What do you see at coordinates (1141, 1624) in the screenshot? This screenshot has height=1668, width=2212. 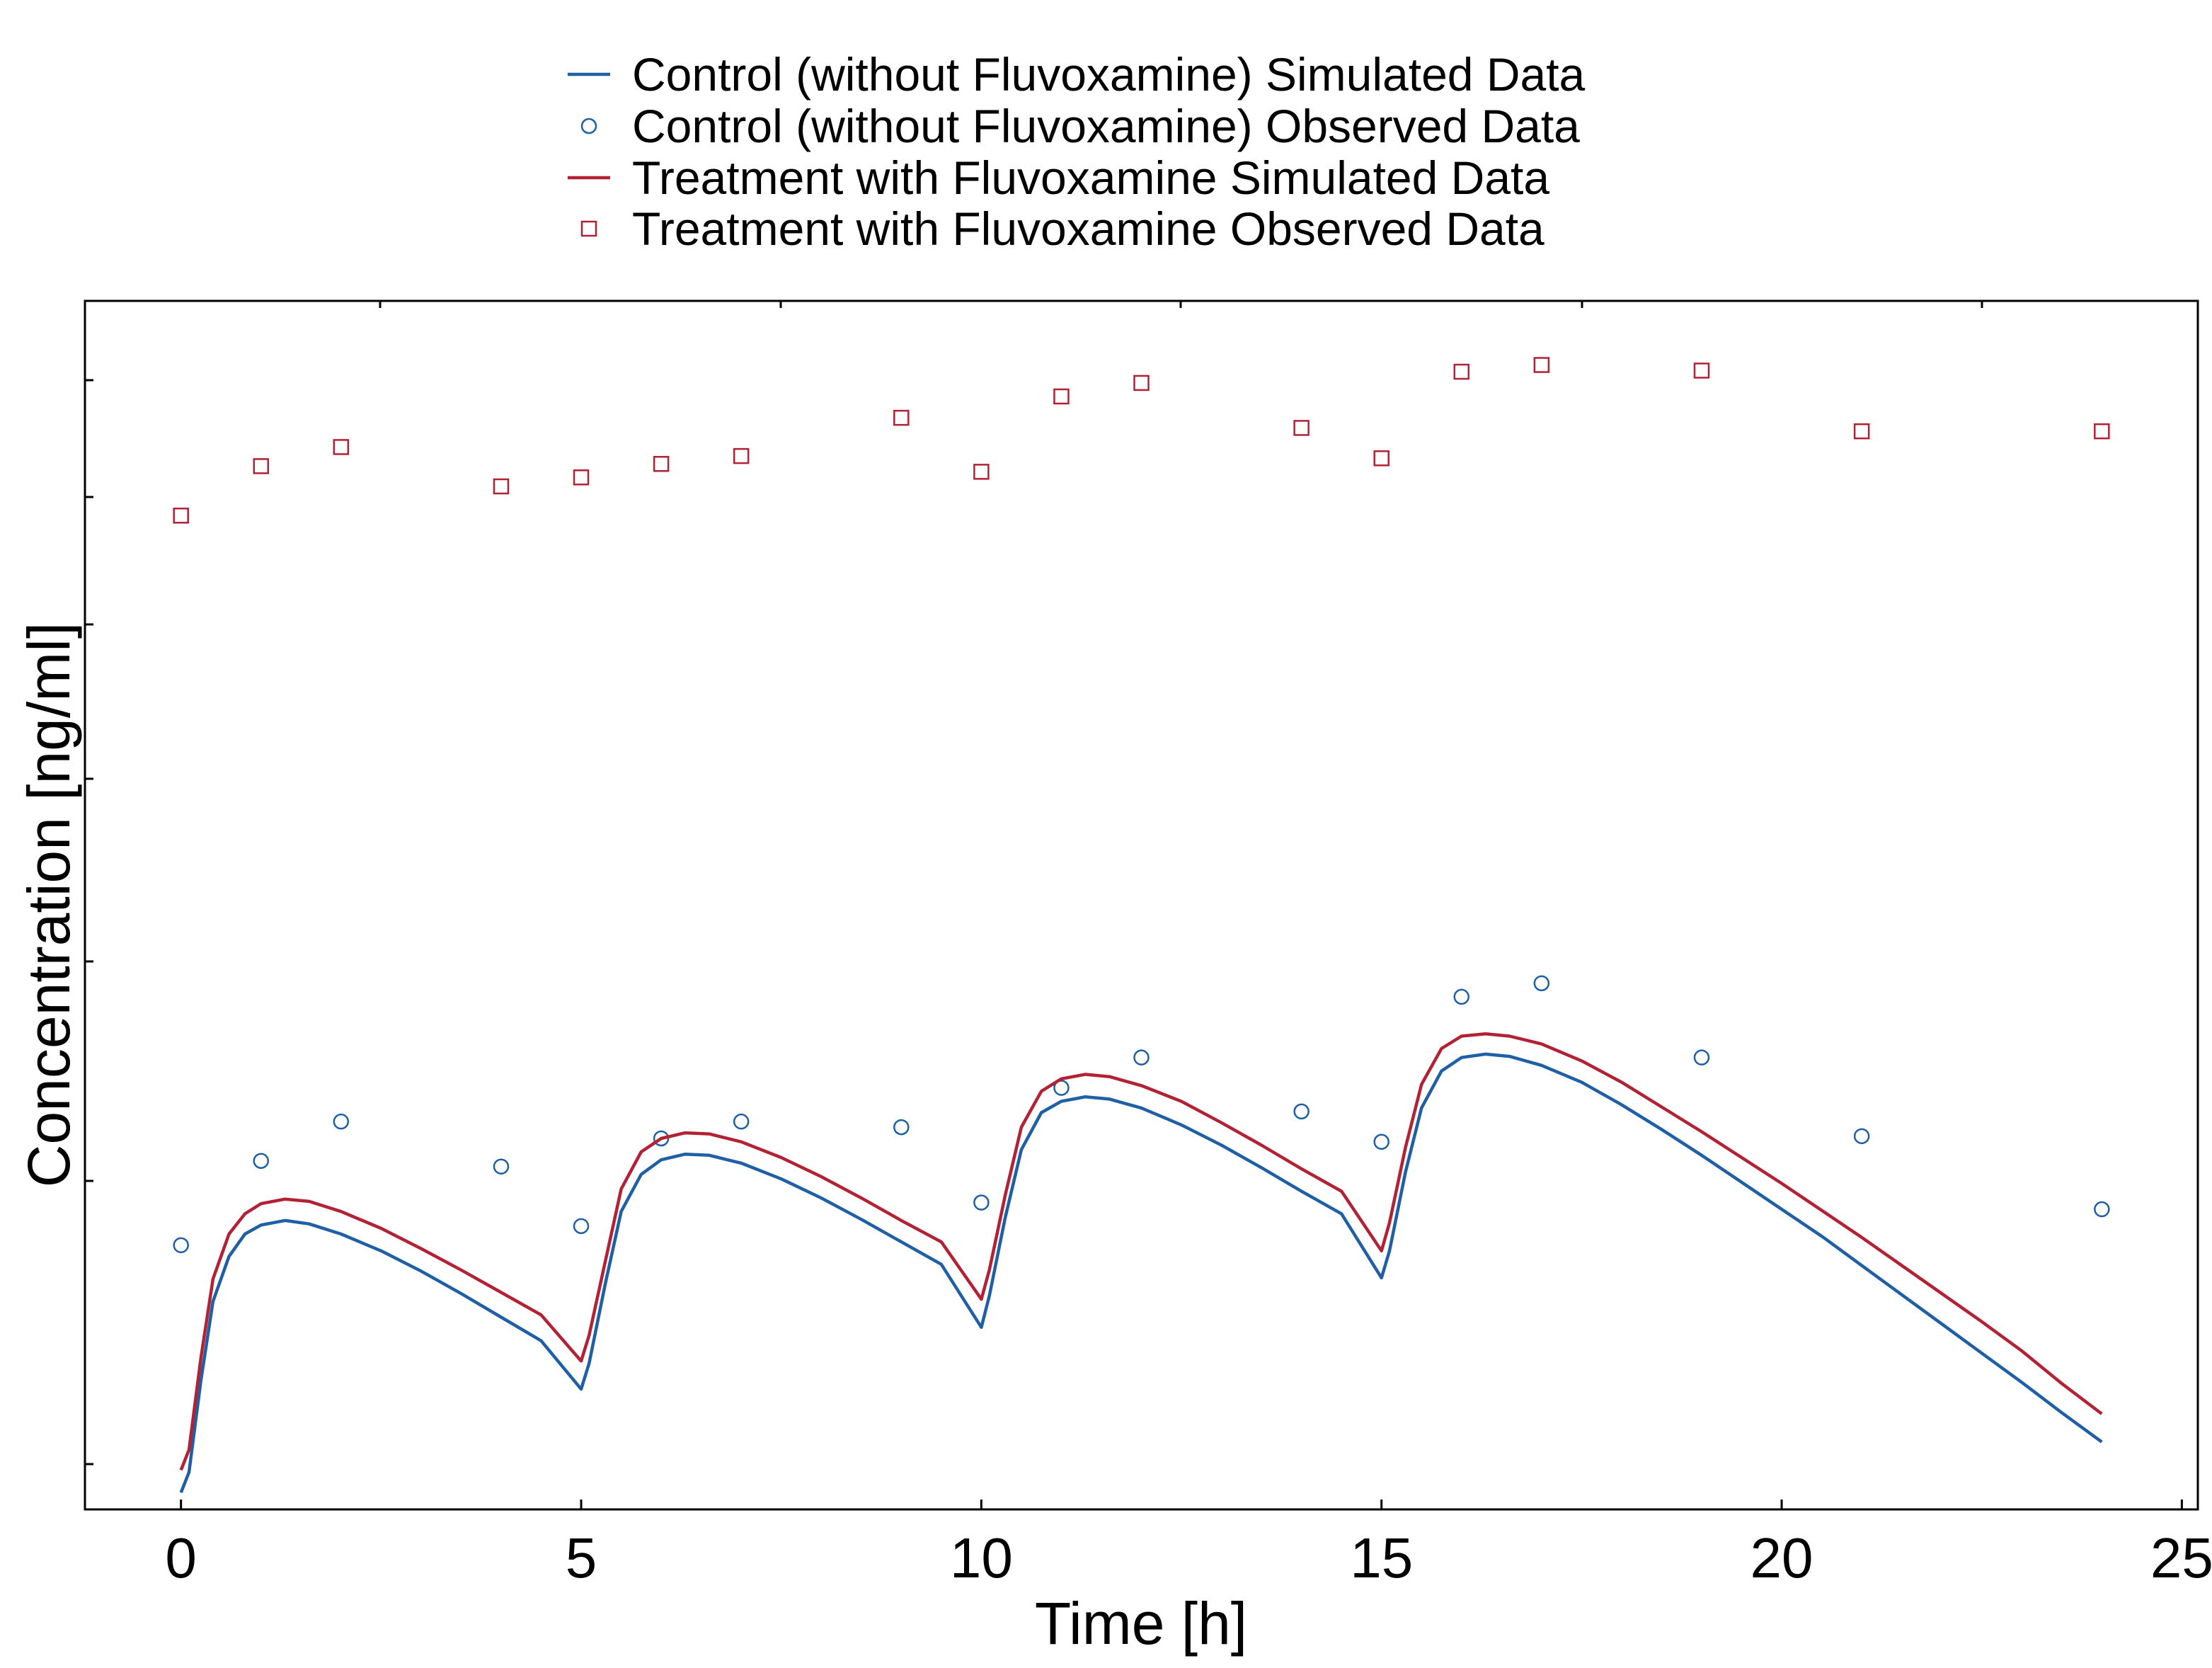 I see `x-axis-title: Time [h]` at bounding box center [1141, 1624].